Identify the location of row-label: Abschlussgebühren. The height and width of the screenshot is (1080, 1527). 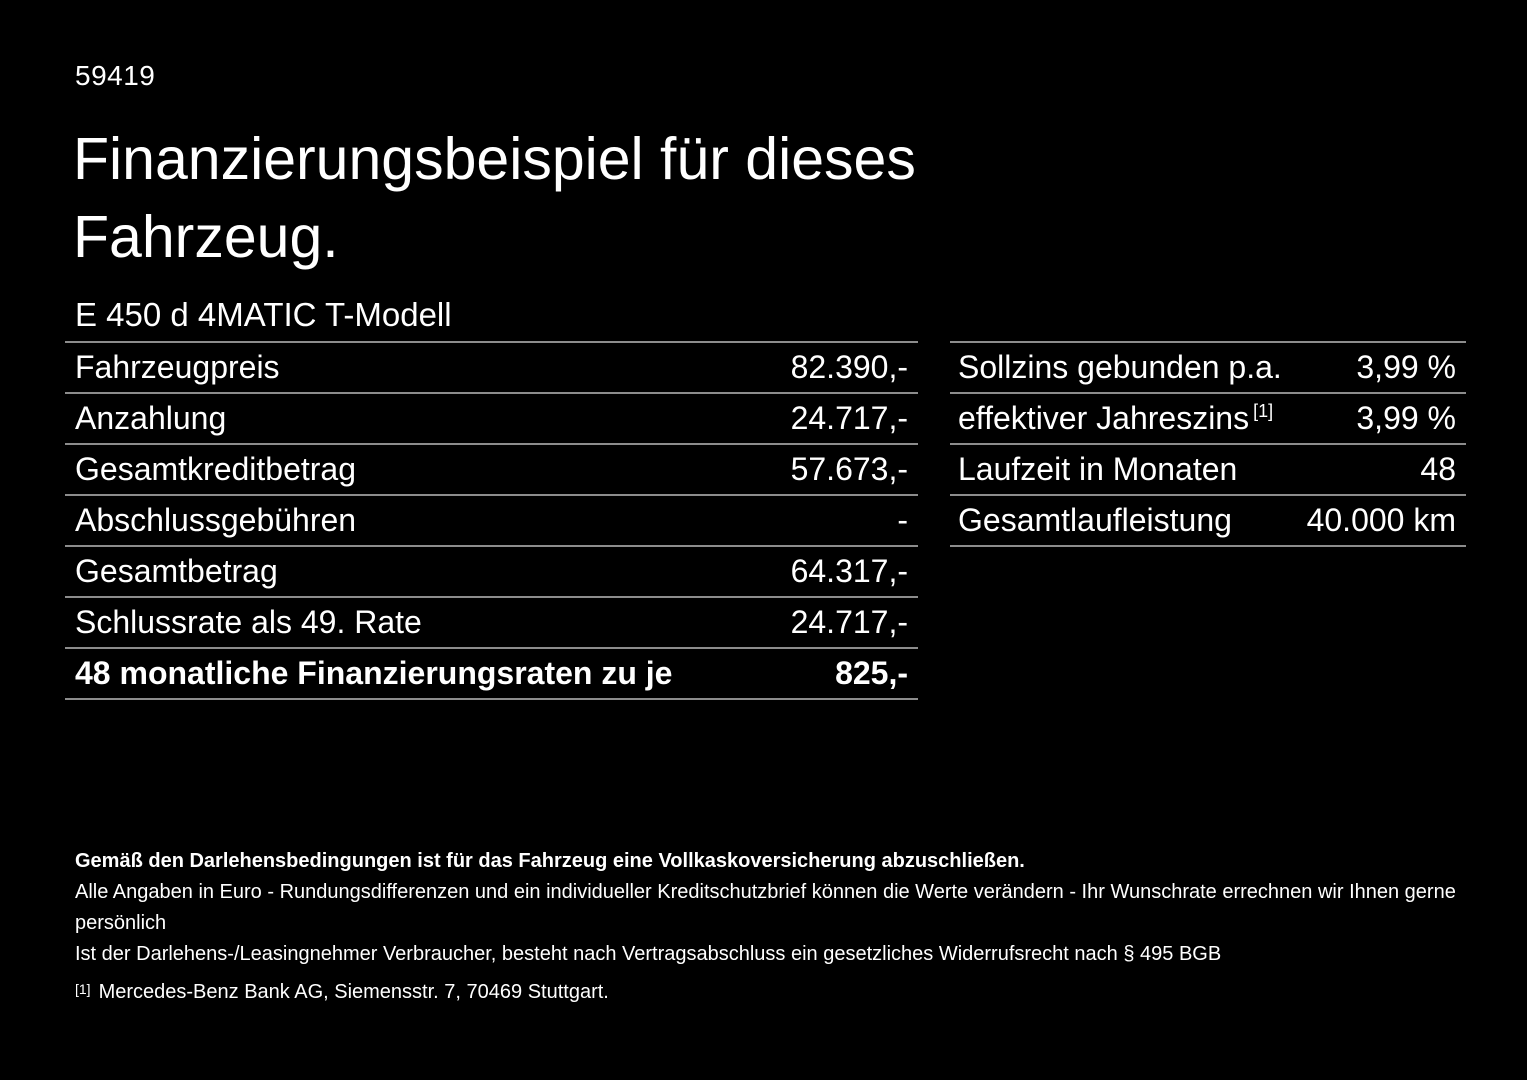
(216, 520).